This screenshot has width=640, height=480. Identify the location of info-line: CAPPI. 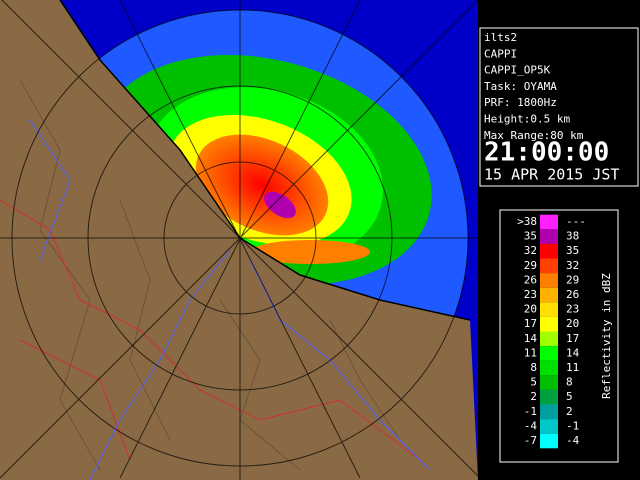
(500, 53).